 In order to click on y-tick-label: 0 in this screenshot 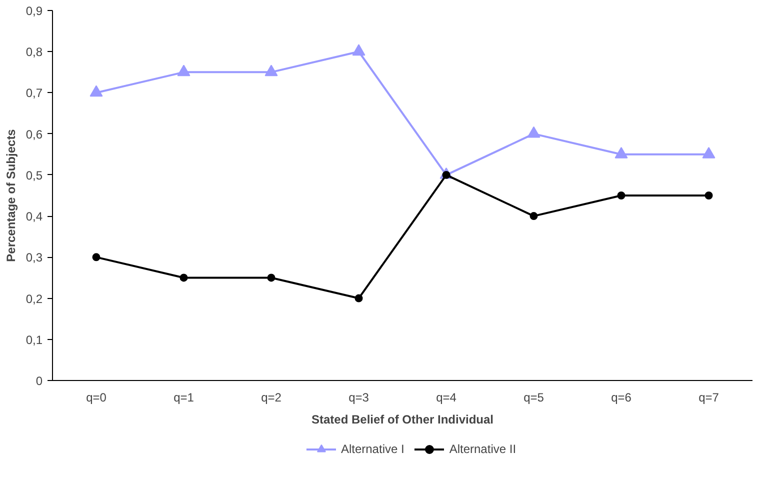, I will do `click(39, 381)`.